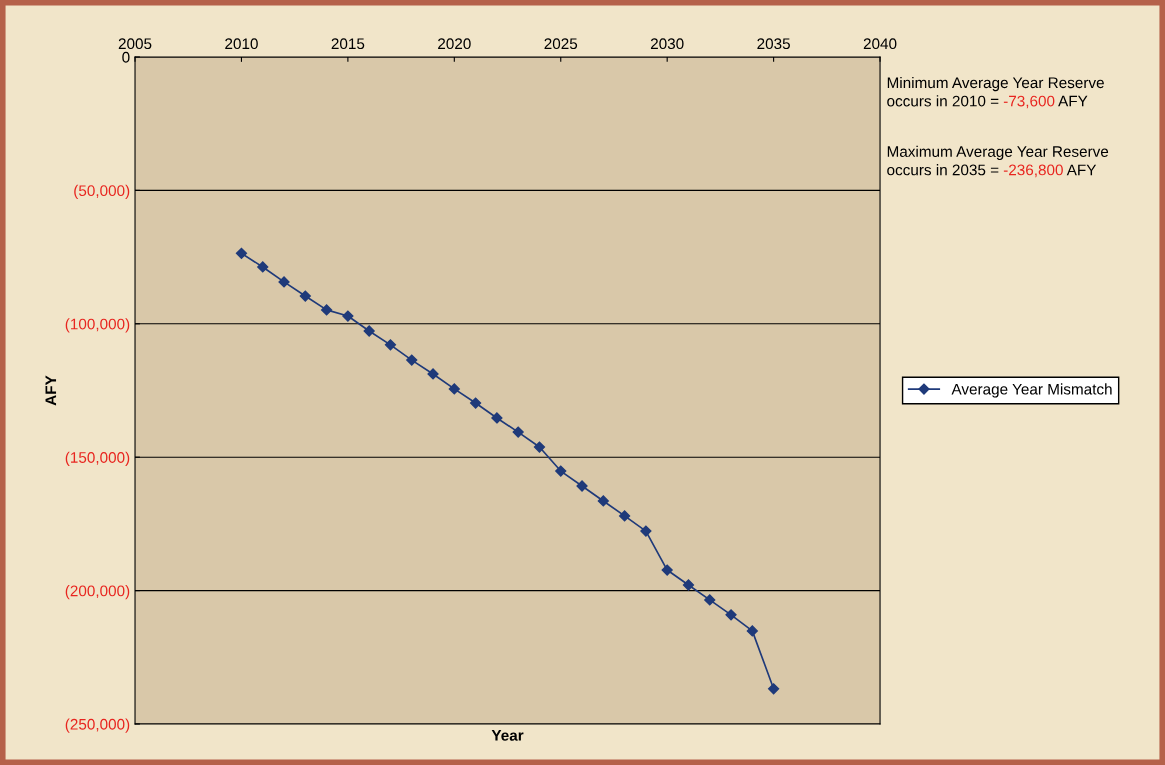  Describe the element at coordinates (348, 44) in the screenshot. I see `x-tick-label: 2015` at that location.